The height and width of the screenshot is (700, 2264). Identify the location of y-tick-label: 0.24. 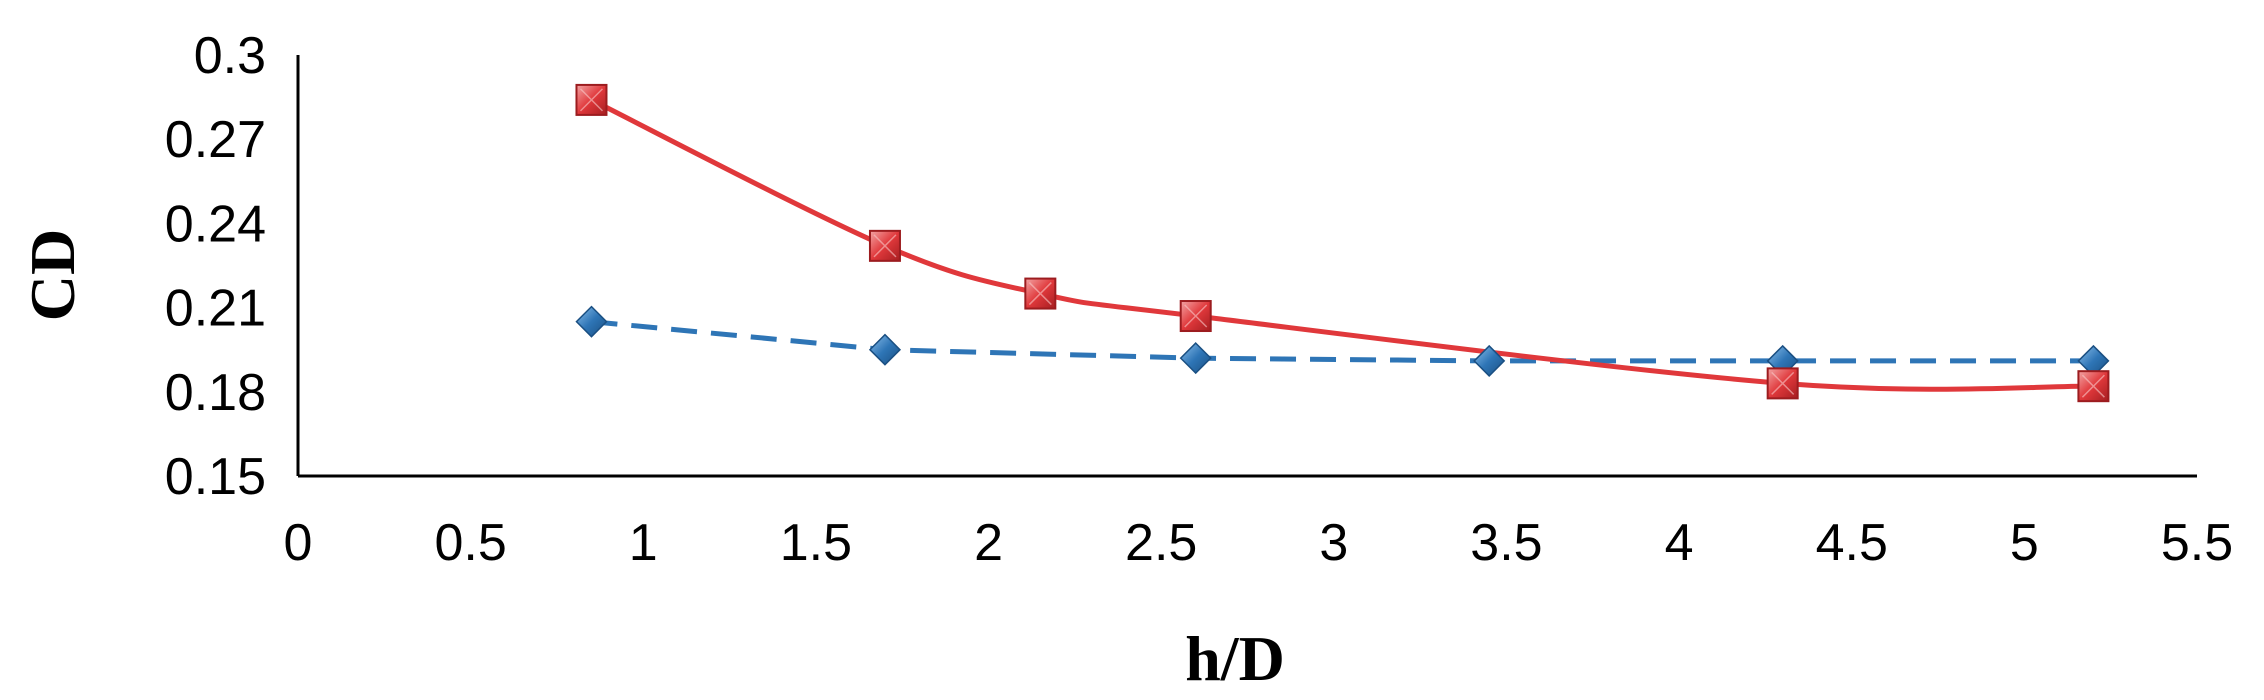
(215, 224).